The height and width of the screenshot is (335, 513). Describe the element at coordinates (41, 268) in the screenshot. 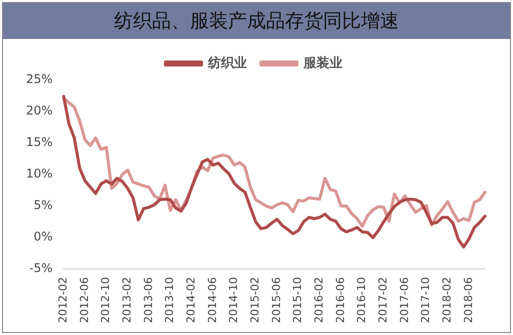

I see `y-tick-label: -5%` at that location.